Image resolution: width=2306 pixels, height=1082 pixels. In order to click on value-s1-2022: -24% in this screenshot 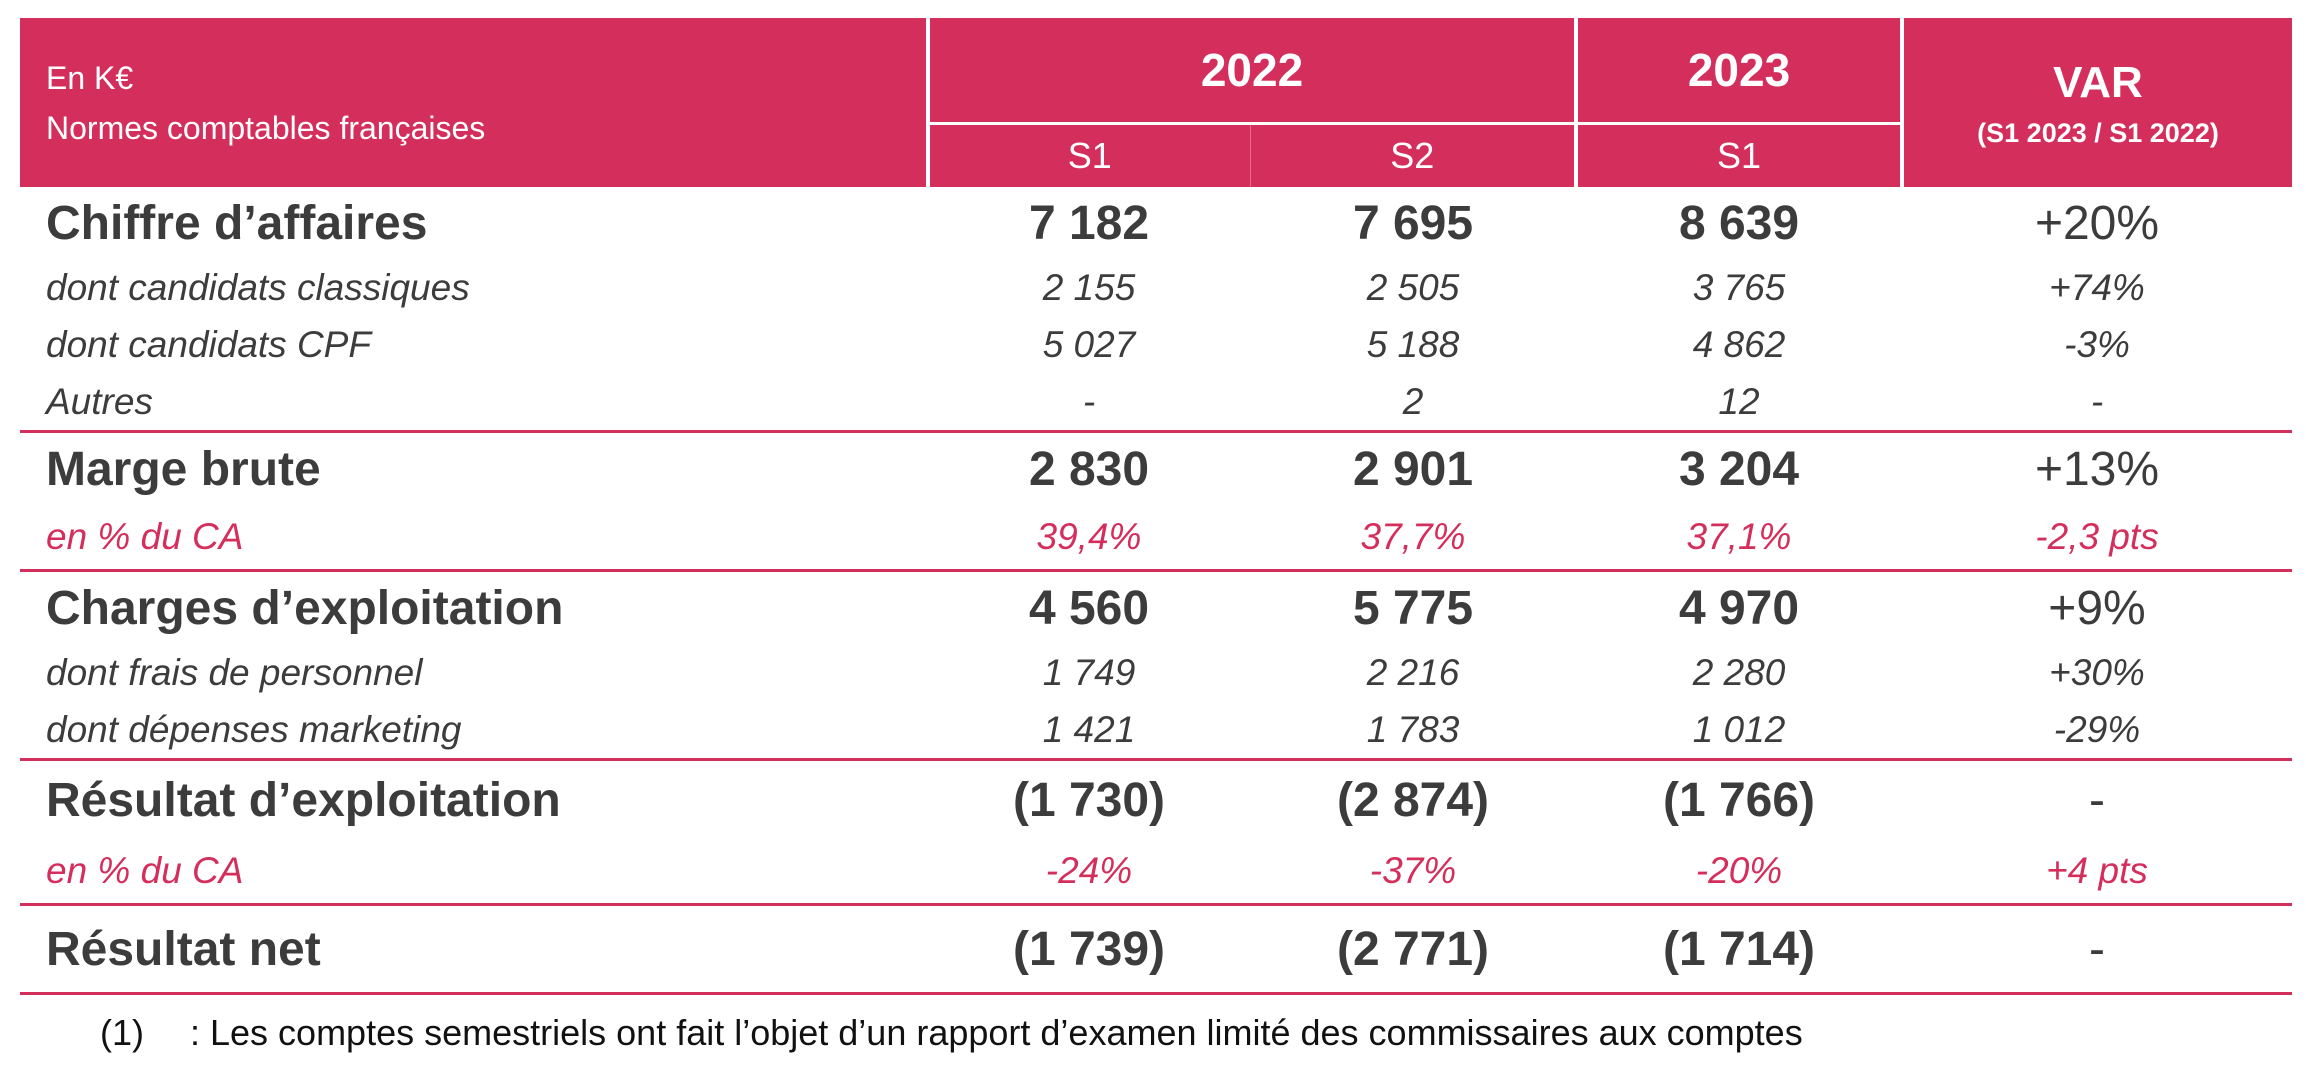, I will do `click(1089, 872)`.